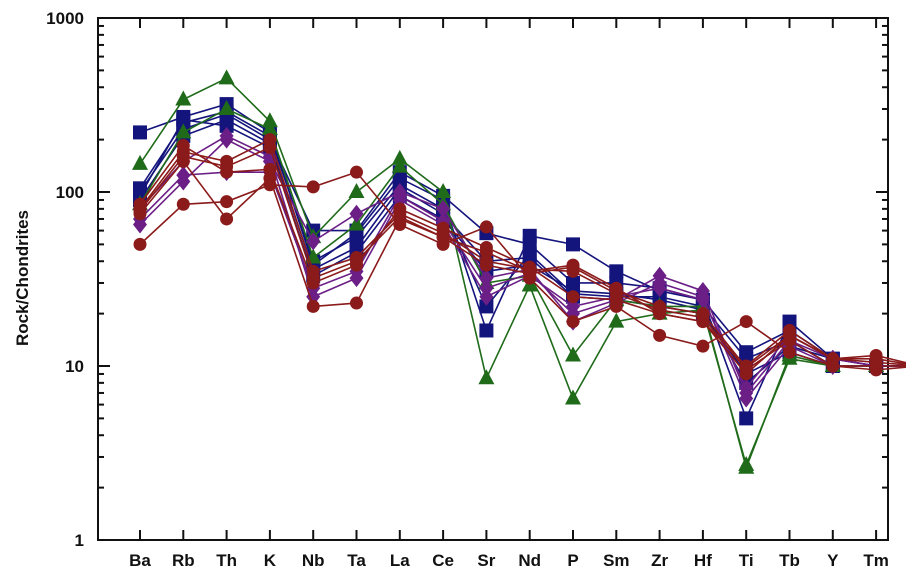 The image size is (906, 576). What do you see at coordinates (616, 560) in the screenshot?
I see `x-tick-label: Sm` at bounding box center [616, 560].